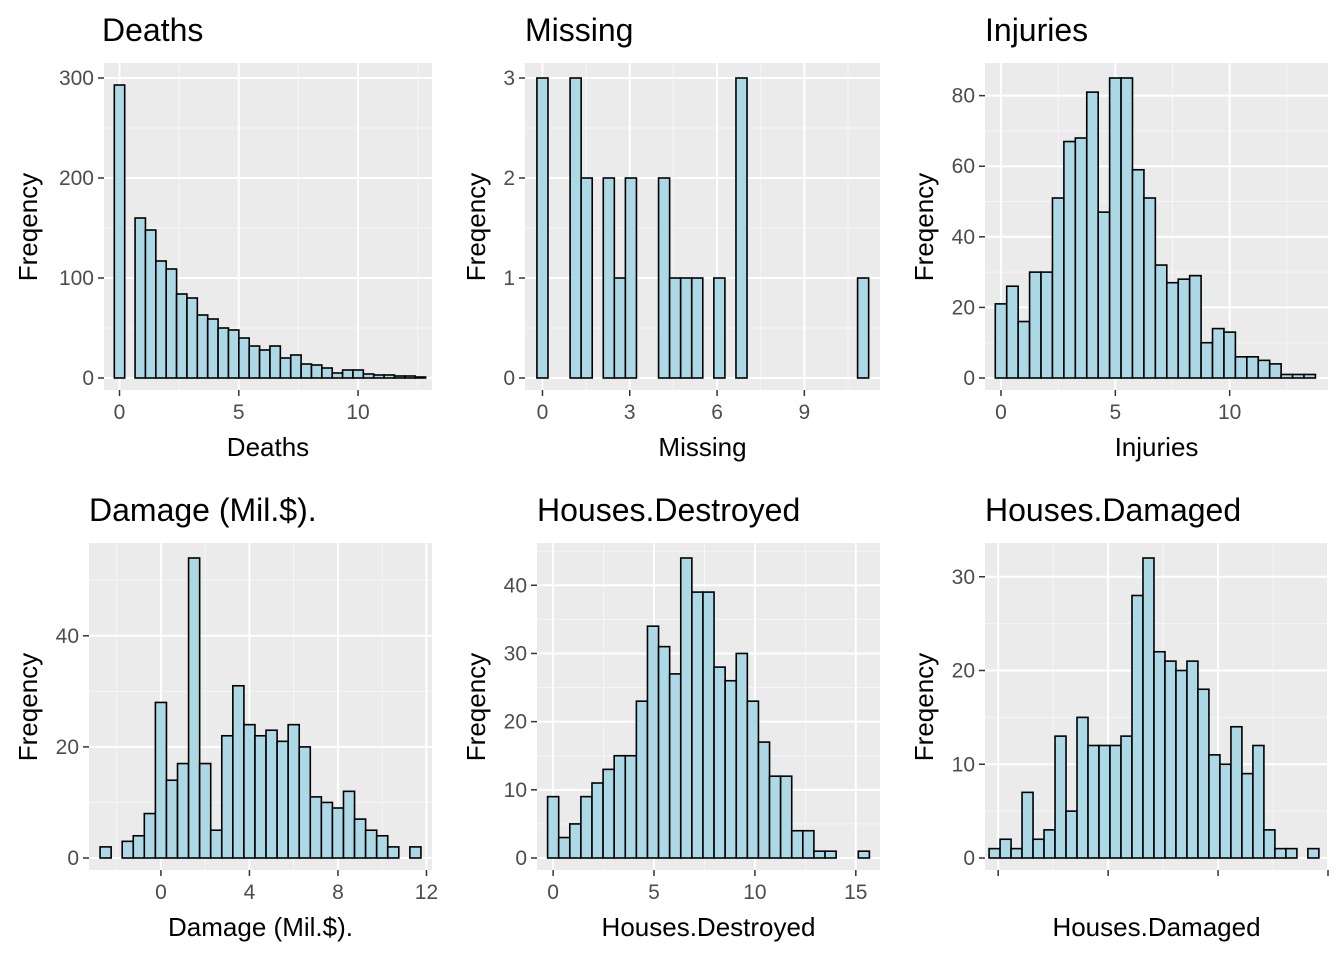 The width and height of the screenshot is (1344, 960). What do you see at coordinates (214, 245) in the screenshot?
I see `axes: 0 100 200 300 0 5 10` at bounding box center [214, 245].